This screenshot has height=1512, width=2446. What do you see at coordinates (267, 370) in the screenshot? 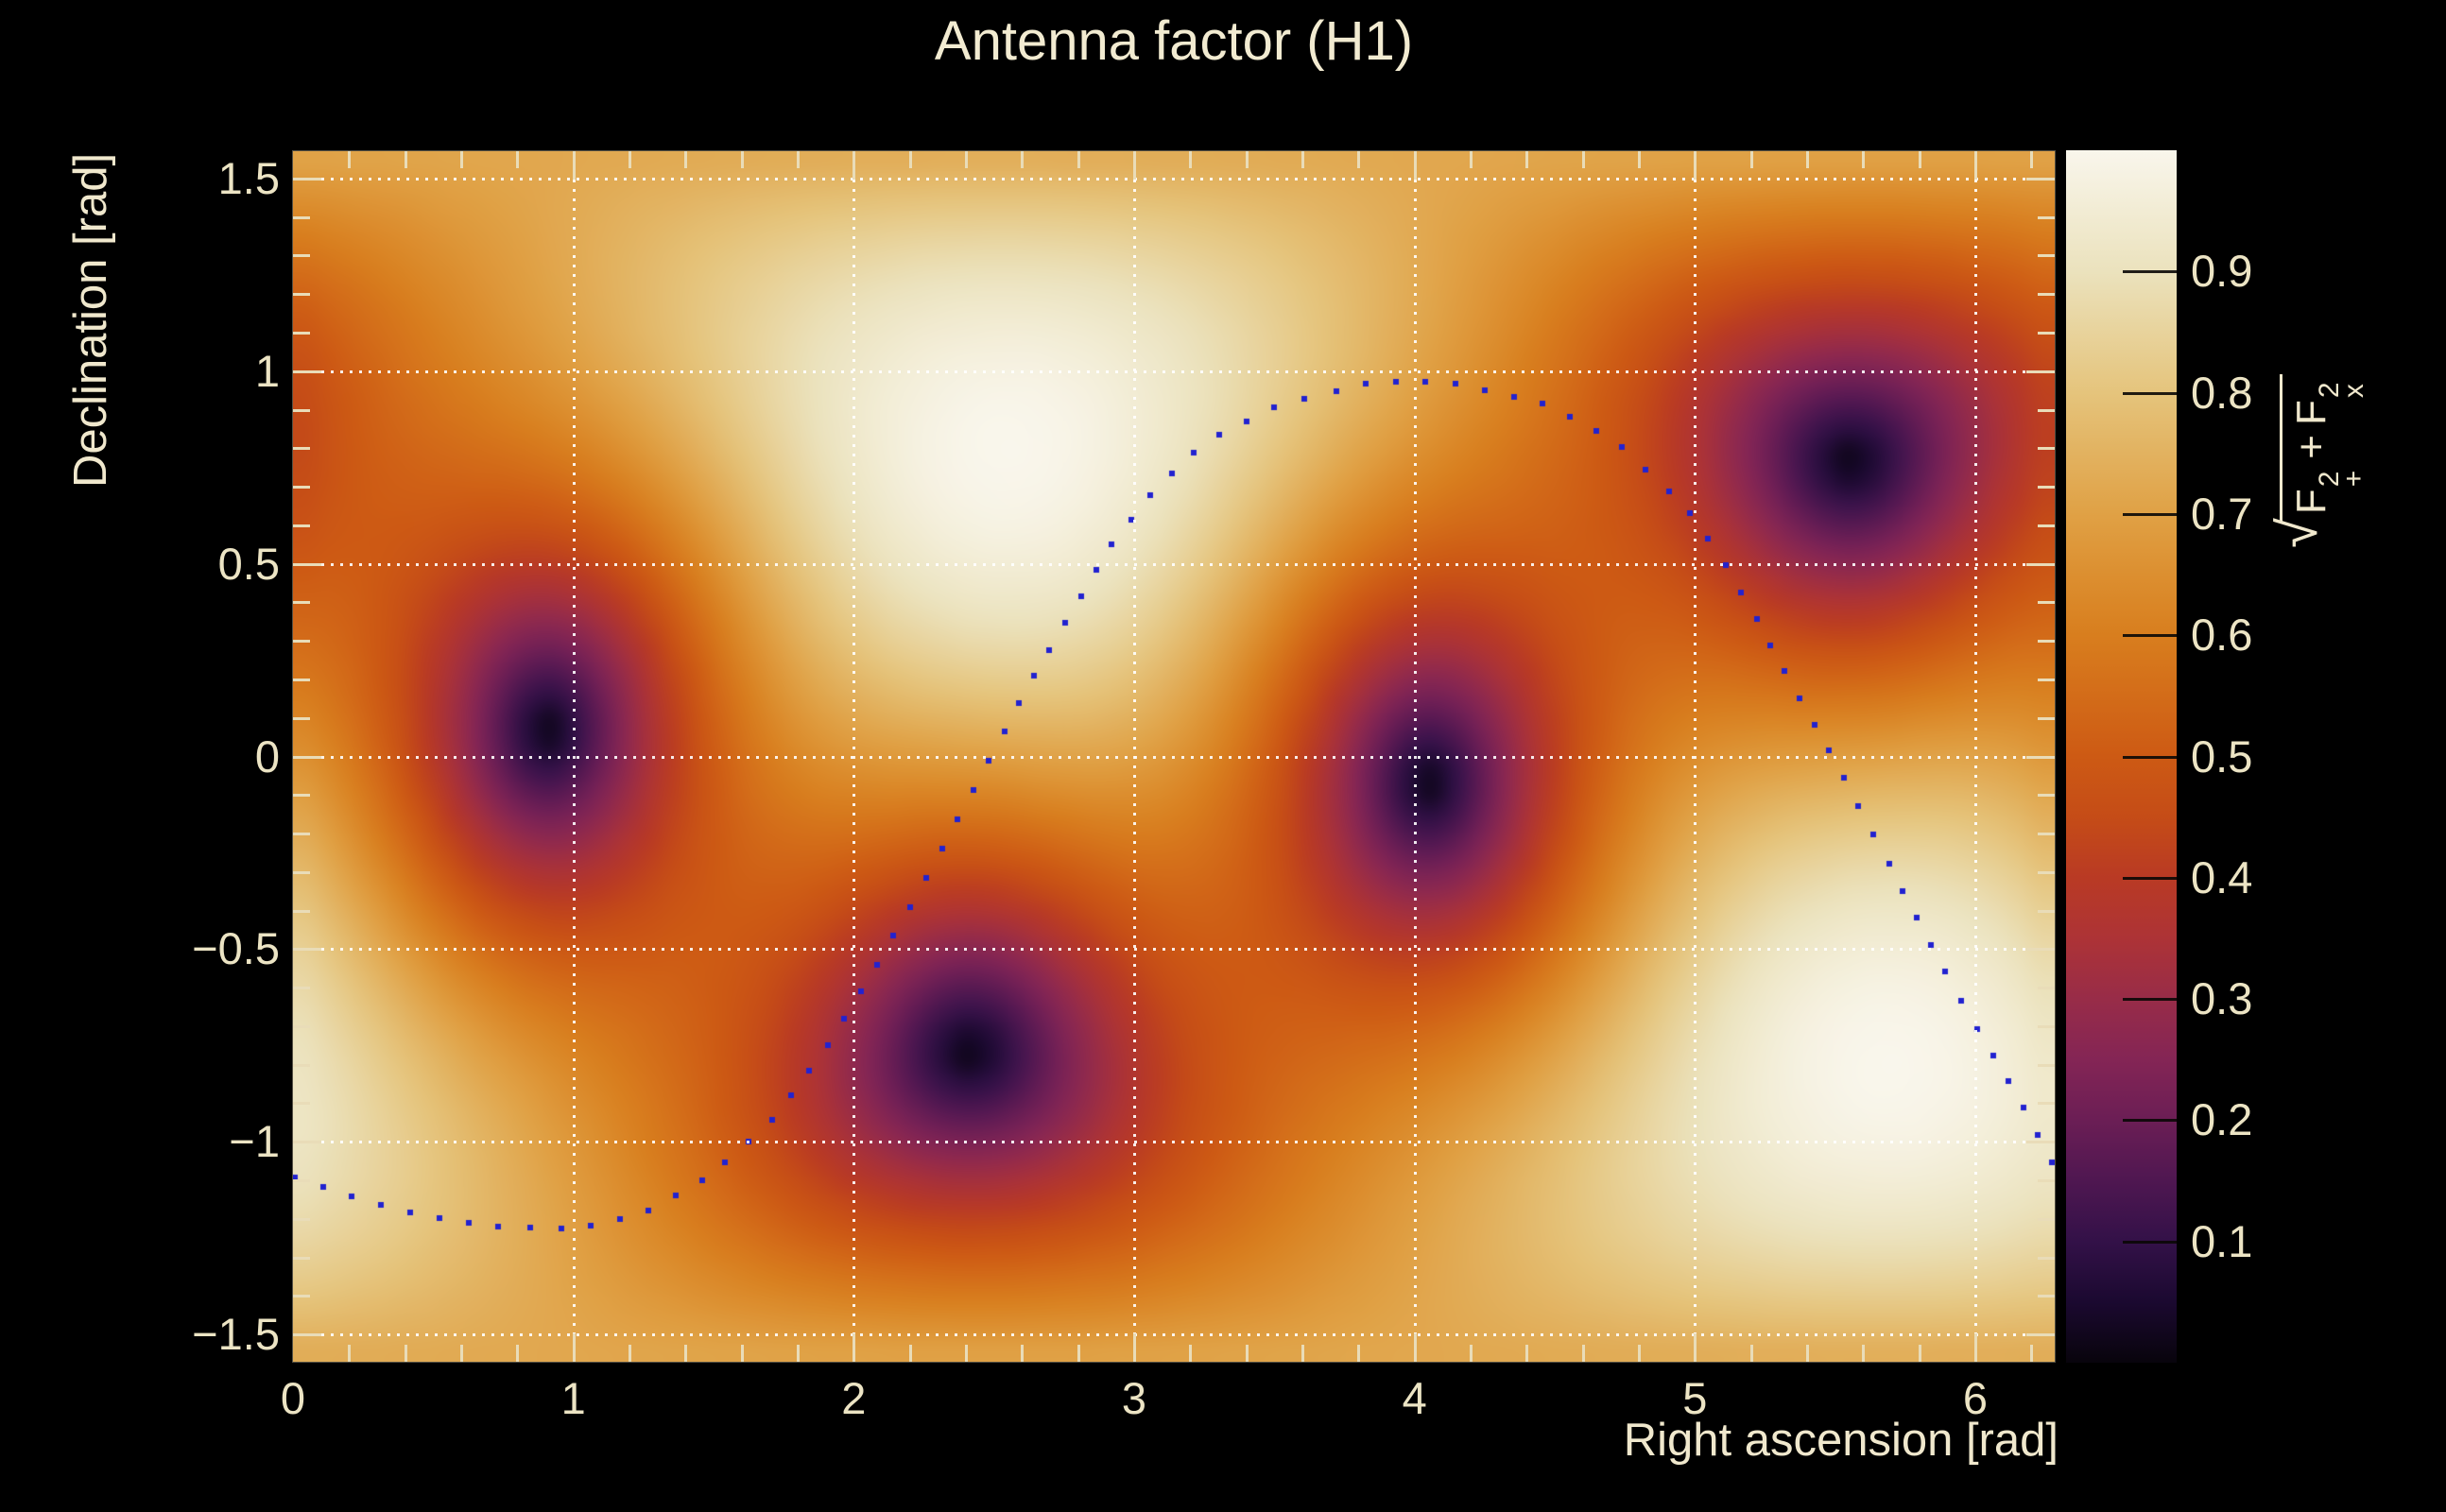
I see `y-tick-label-1: 1` at bounding box center [267, 370].